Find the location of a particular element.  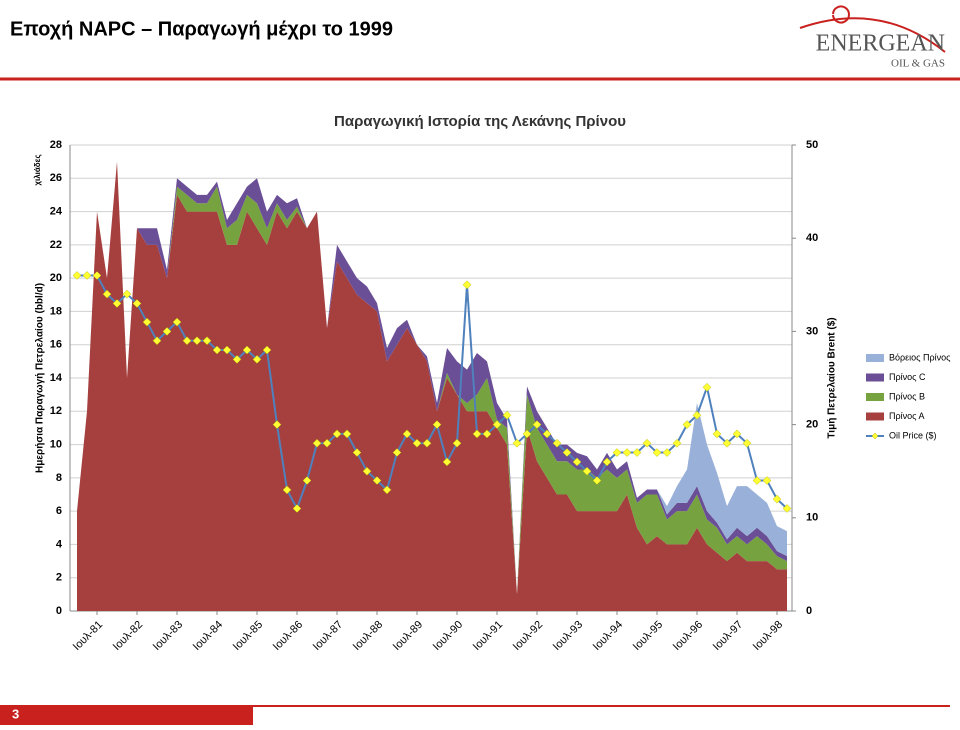

legend-label: Πρίνος C is located at coordinates (907, 377).